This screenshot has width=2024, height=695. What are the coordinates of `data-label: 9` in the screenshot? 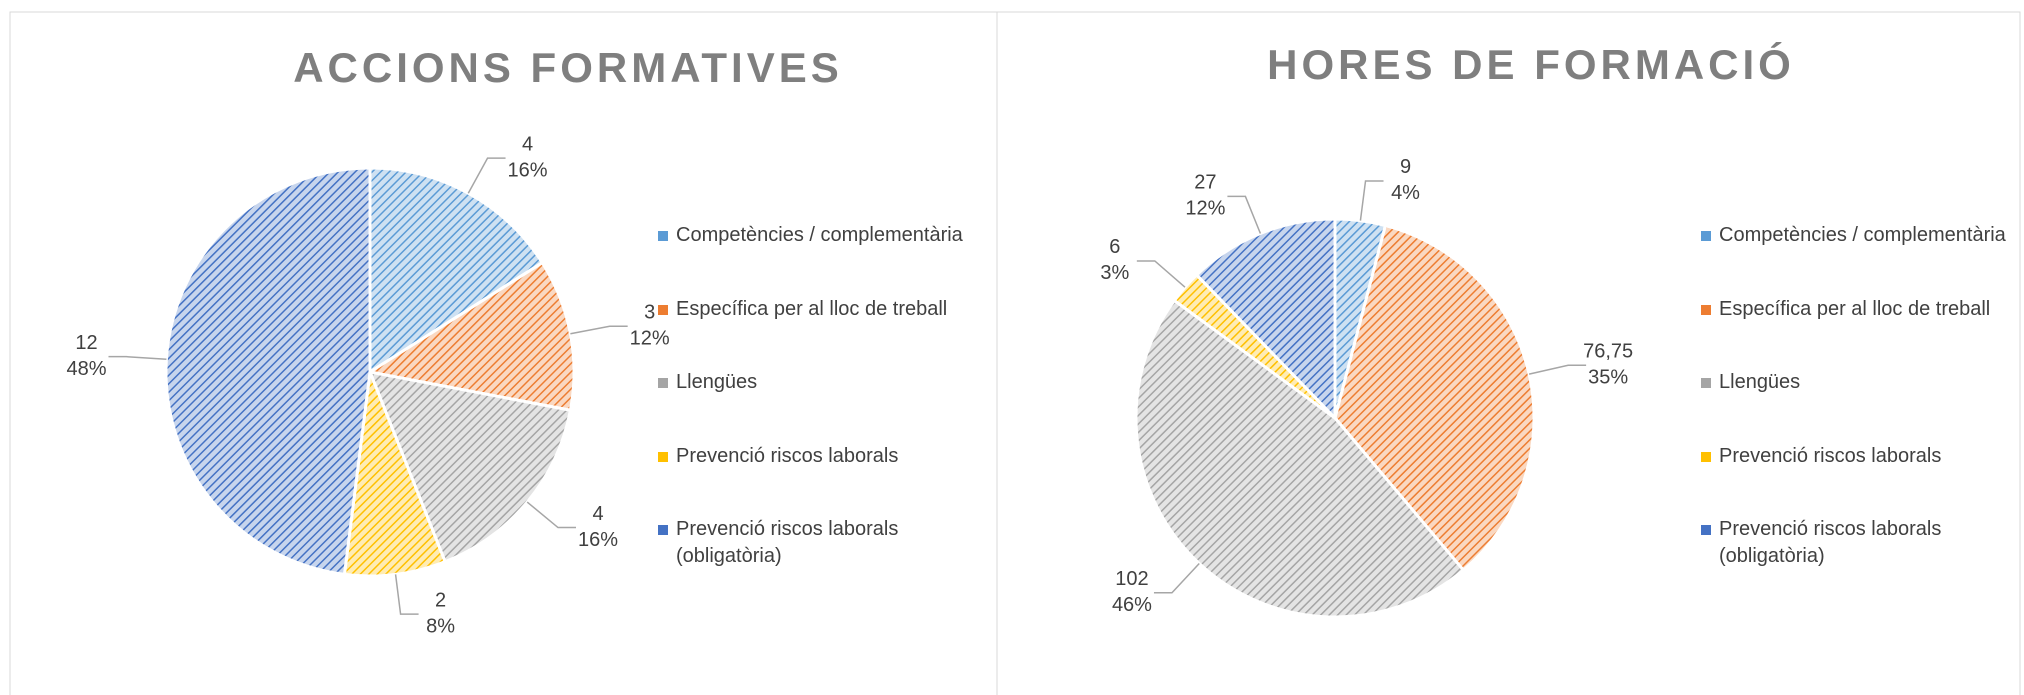 It's located at (1405, 167).